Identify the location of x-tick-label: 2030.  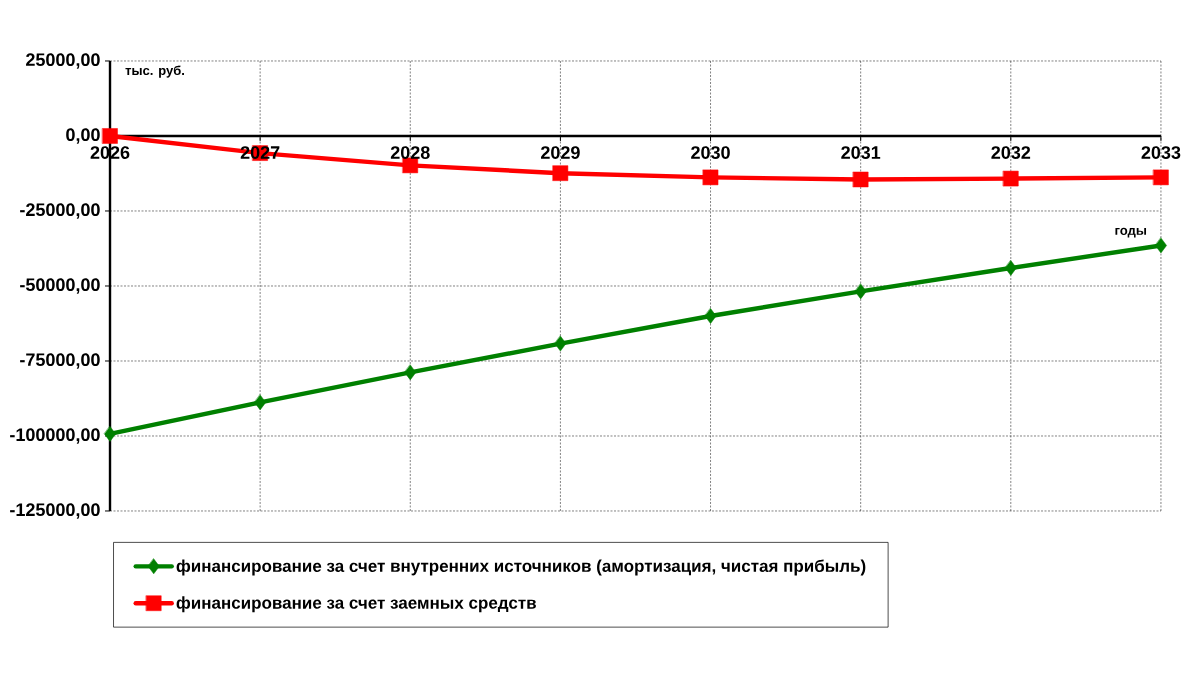
(710, 152).